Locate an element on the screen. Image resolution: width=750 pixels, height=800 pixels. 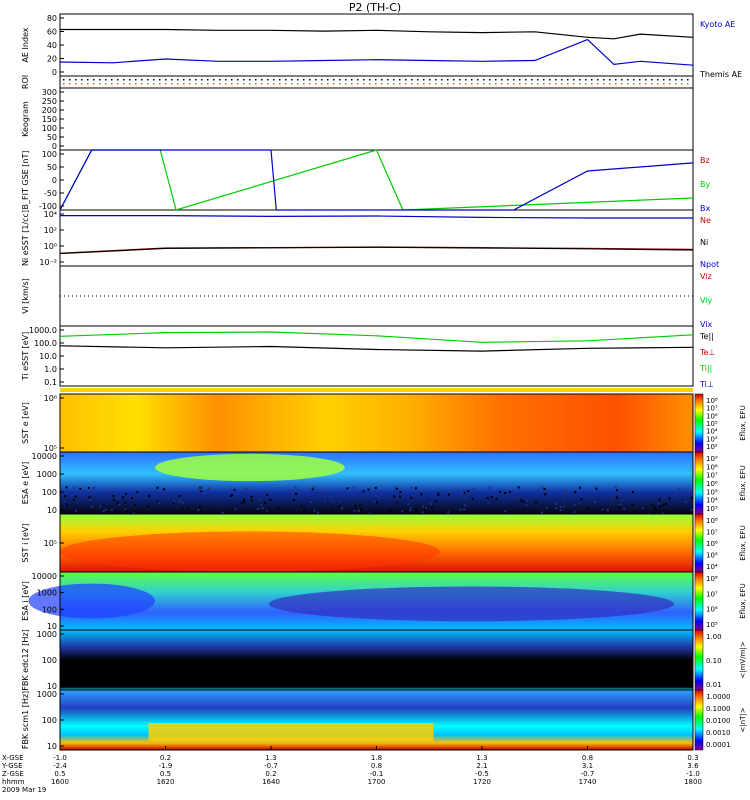
series-bx is located at coordinates (376, 180).